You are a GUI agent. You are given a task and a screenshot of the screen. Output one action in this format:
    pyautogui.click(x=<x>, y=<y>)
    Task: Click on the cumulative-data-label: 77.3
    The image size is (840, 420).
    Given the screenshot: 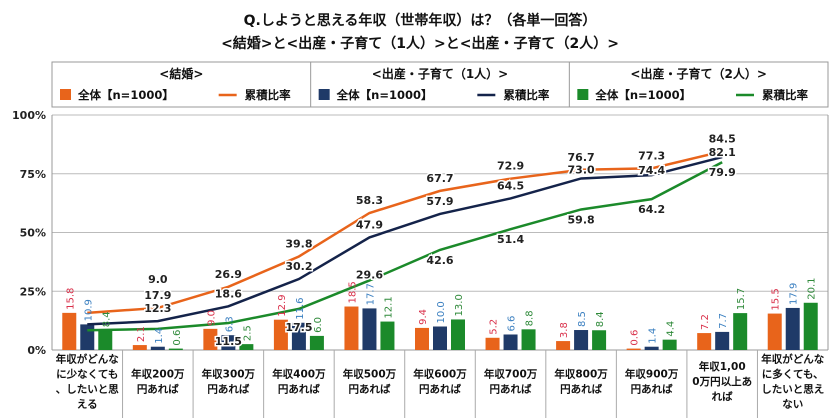 What is the action you would take?
    pyautogui.click(x=651, y=155)
    